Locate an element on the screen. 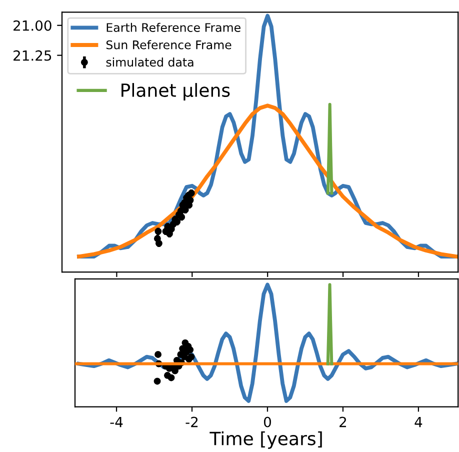 The height and width of the screenshot is (452, 459). x-tick-label: -2 is located at coordinates (192, 422).